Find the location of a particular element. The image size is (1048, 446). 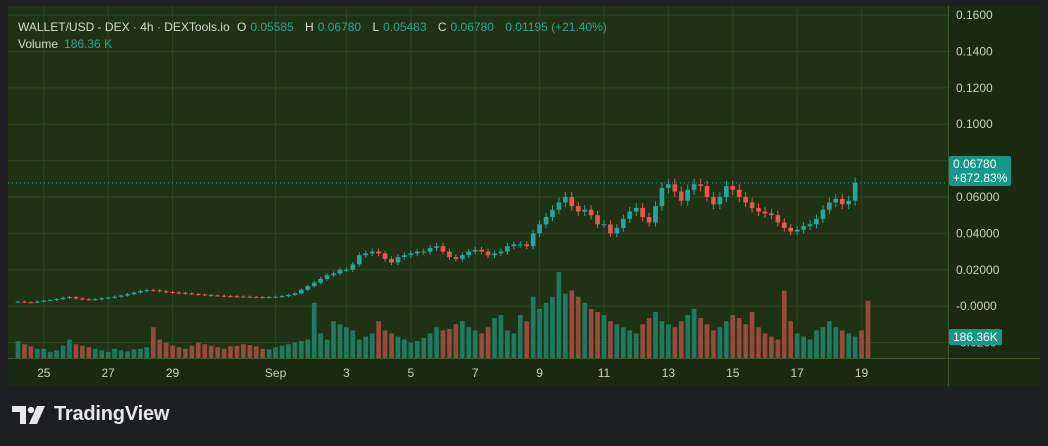

time-tick-label: Sep is located at coordinates (276, 373).